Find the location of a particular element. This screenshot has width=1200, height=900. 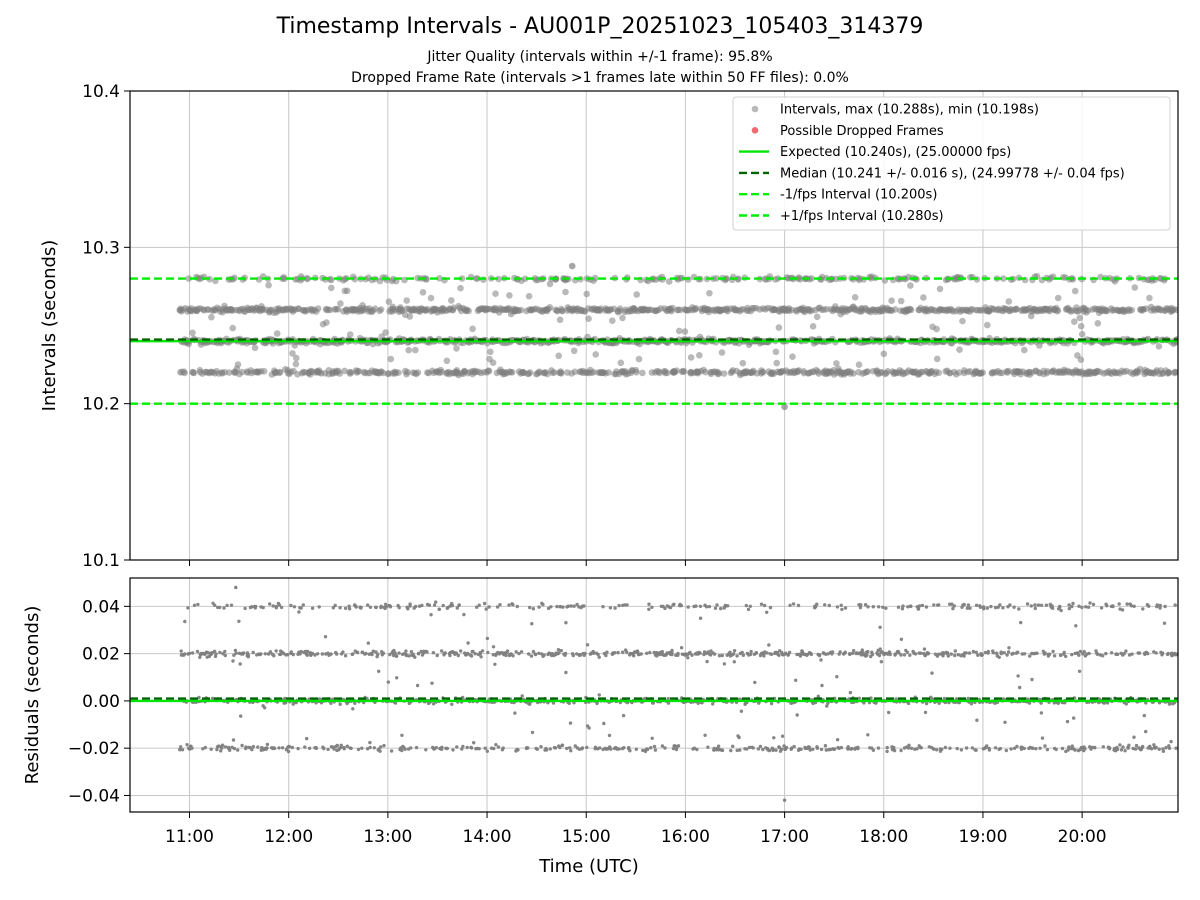

legend-entry: -1/fps Interval (10.200s) is located at coordinates (838, 195).